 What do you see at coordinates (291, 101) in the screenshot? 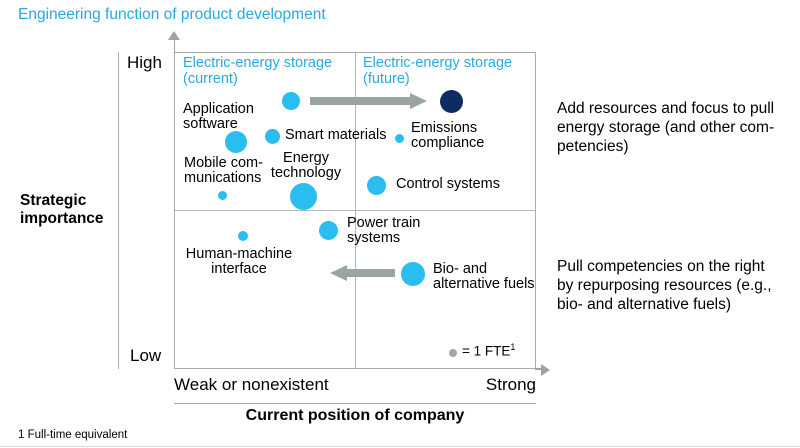
I see `bubble-electric-energy-storage-current` at bounding box center [291, 101].